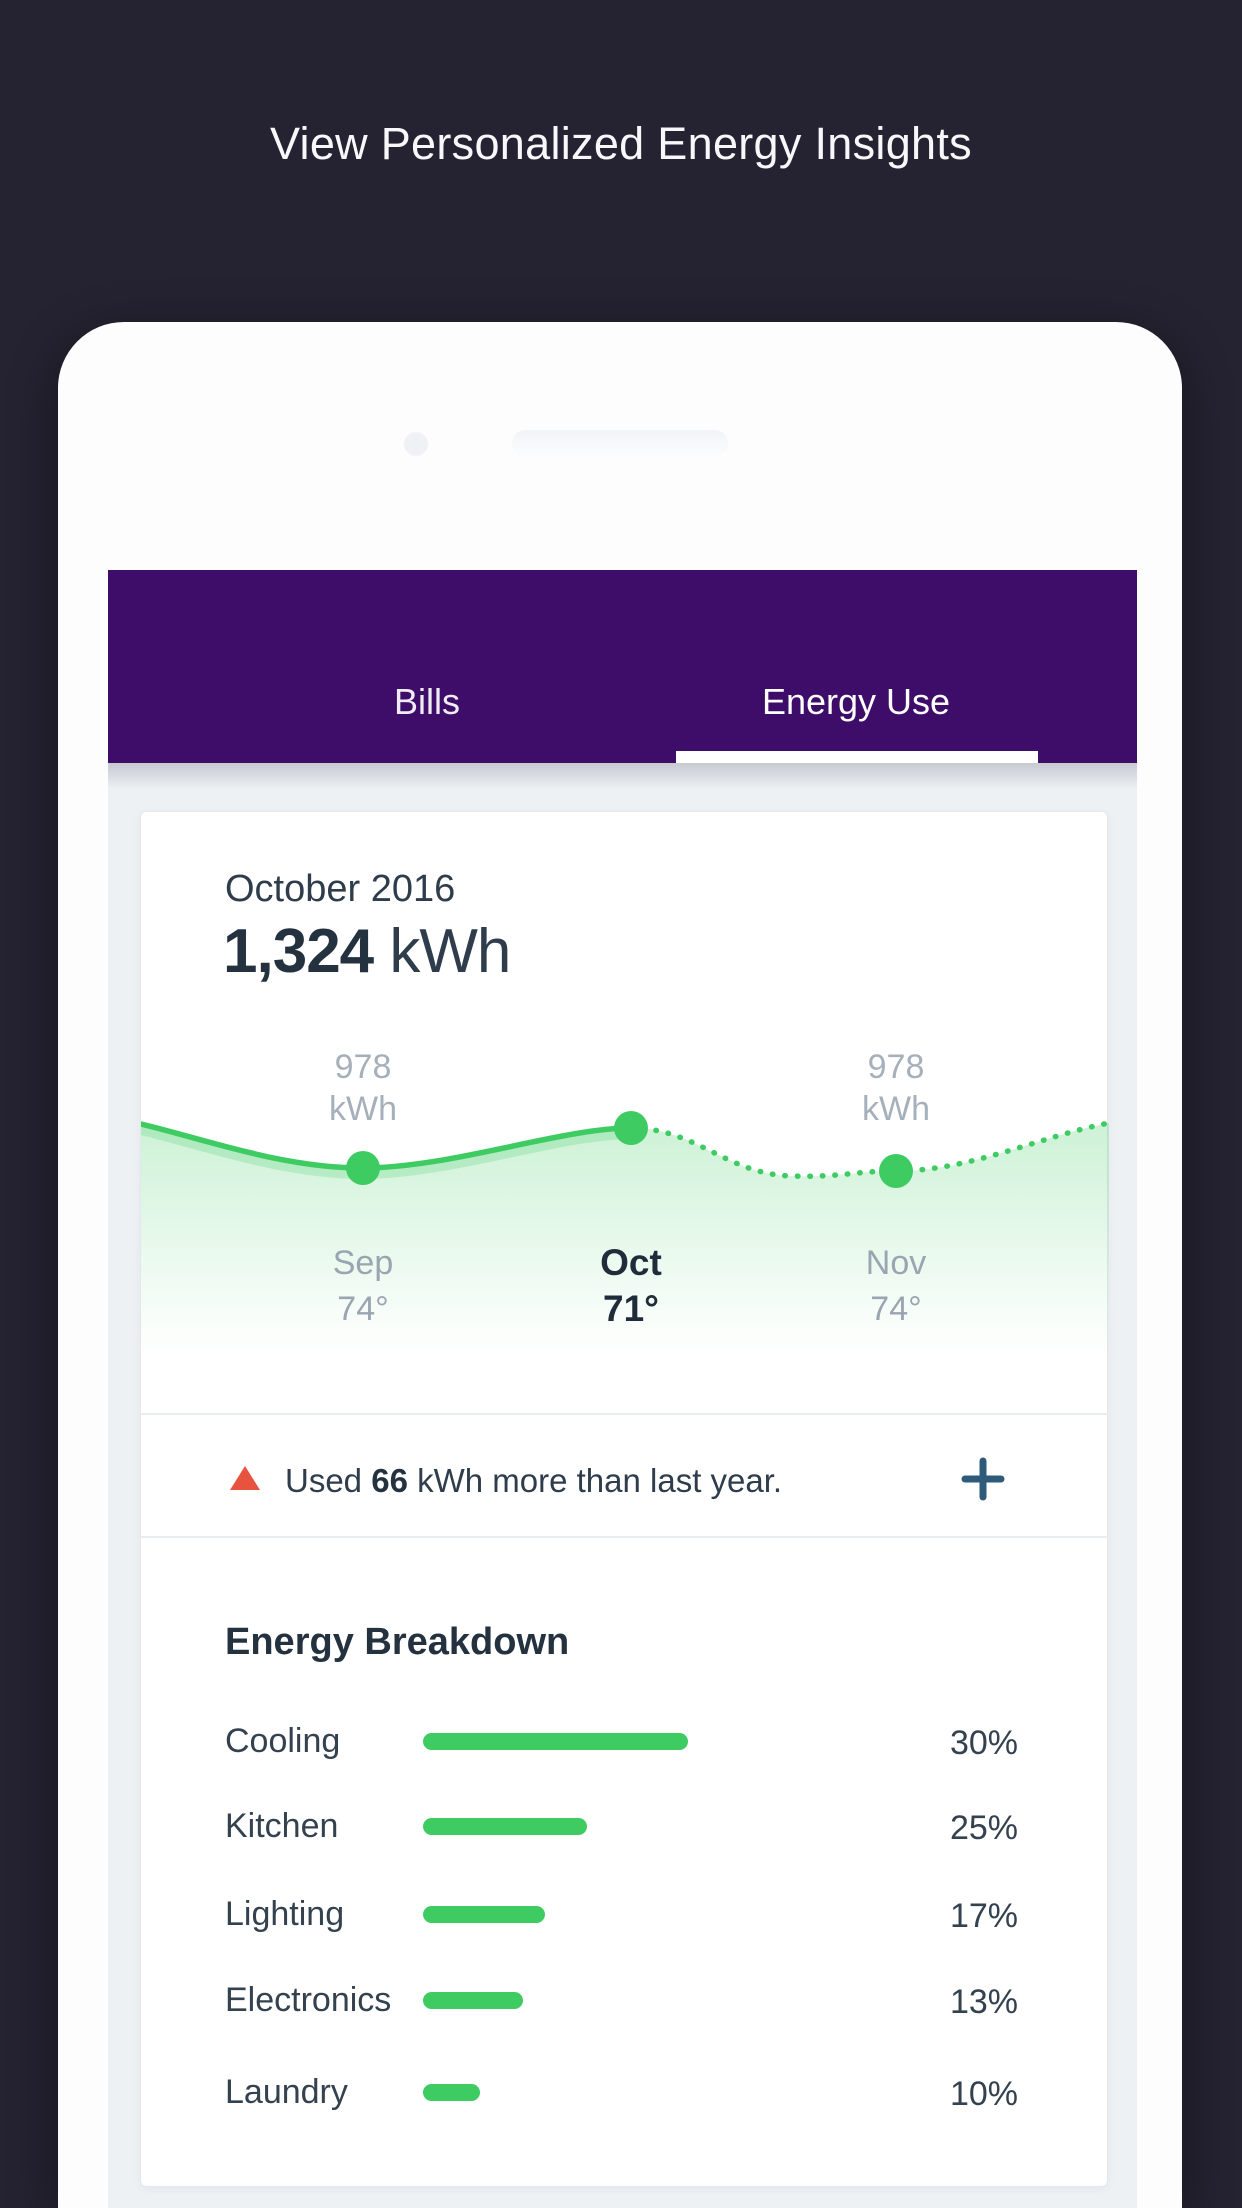  I want to click on plus-icon, so click(983, 1479).